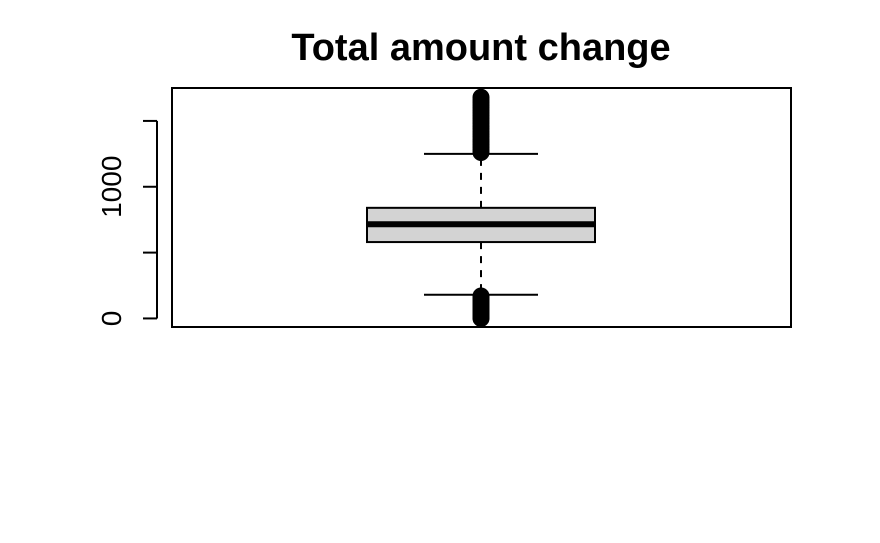 Image resolution: width=880 pixels, height=543 pixels. Describe the element at coordinates (111, 319) in the screenshot. I see `y-tick-label: 0` at that location.